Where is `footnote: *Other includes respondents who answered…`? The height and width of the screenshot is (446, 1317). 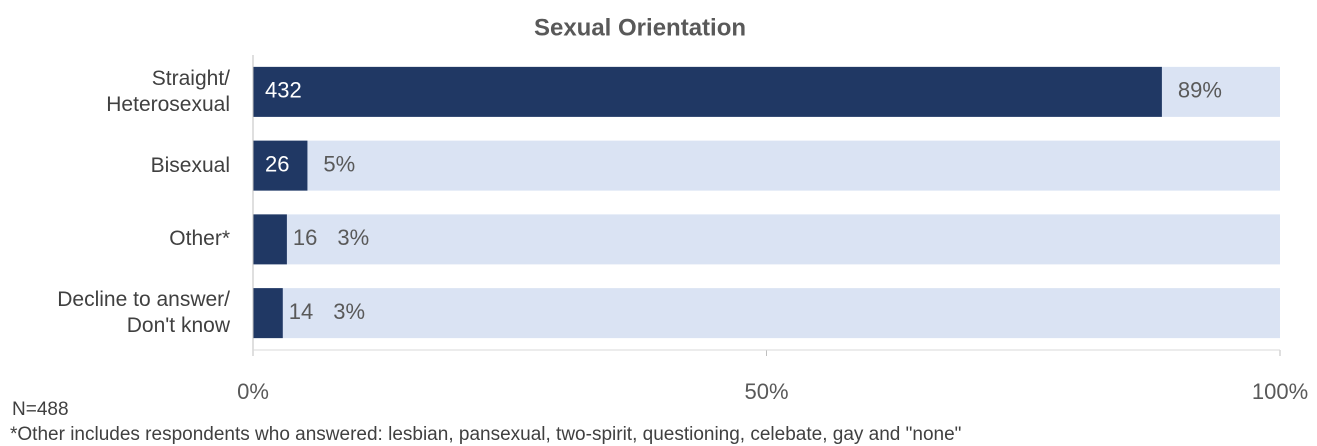
footnote: *Other includes respondents who answered… is located at coordinates (485, 434).